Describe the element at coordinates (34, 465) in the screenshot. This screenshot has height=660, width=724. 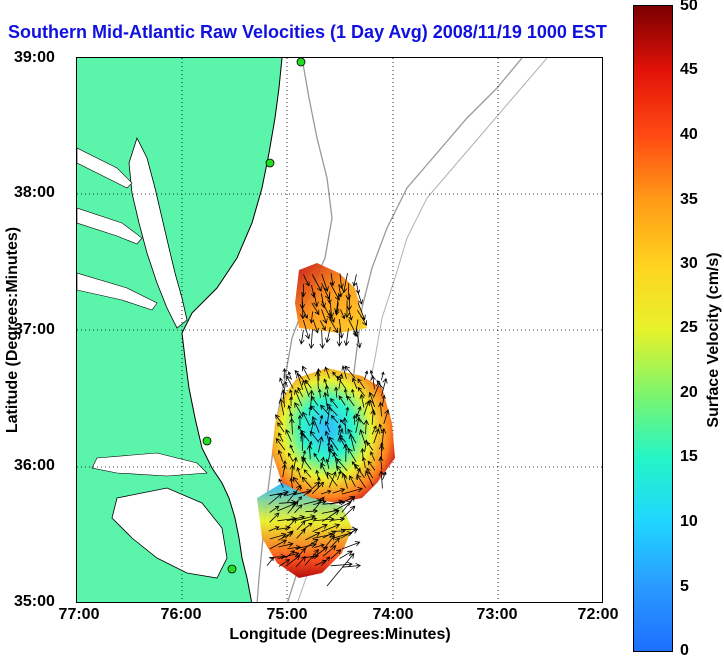
I see `y-tick-label: 36:00` at that location.